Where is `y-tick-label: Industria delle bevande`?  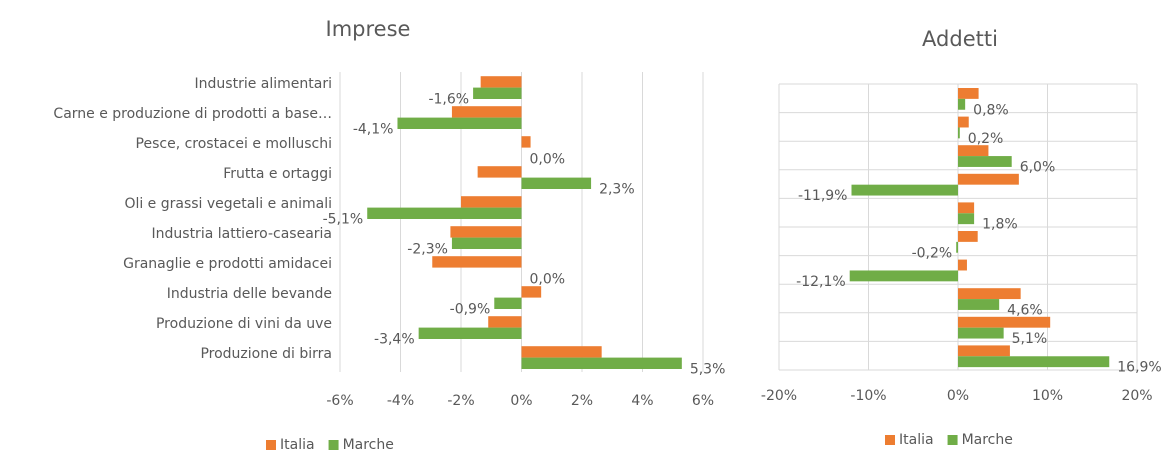
y-tick-label: Industria delle bevande is located at coordinates (249, 294).